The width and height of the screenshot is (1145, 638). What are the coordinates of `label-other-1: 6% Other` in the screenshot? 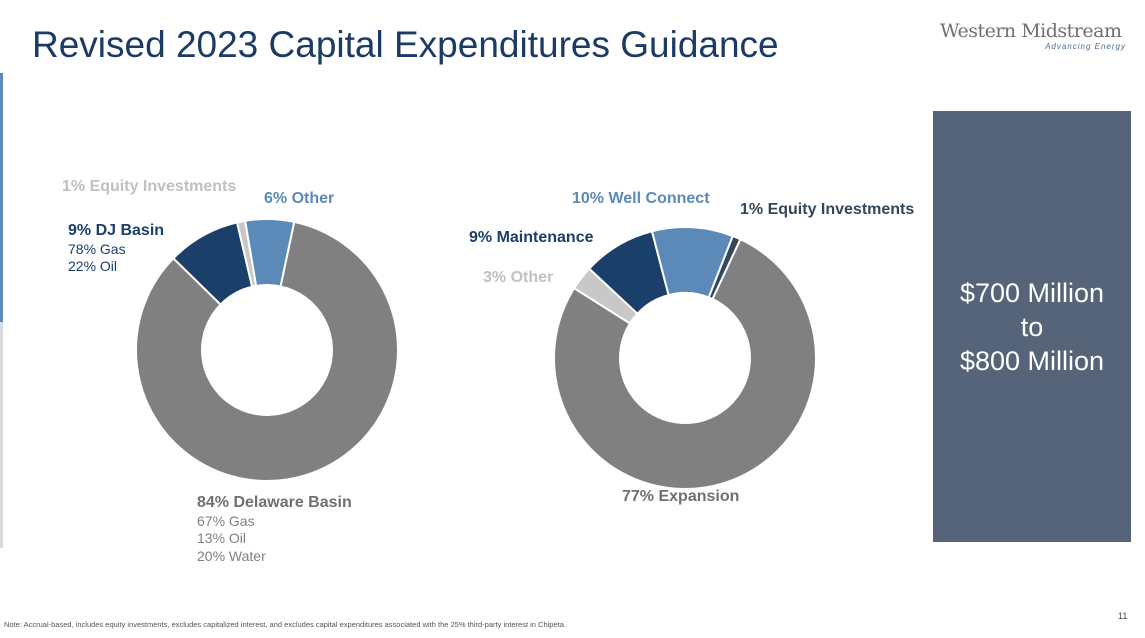 It's located at (299, 198).